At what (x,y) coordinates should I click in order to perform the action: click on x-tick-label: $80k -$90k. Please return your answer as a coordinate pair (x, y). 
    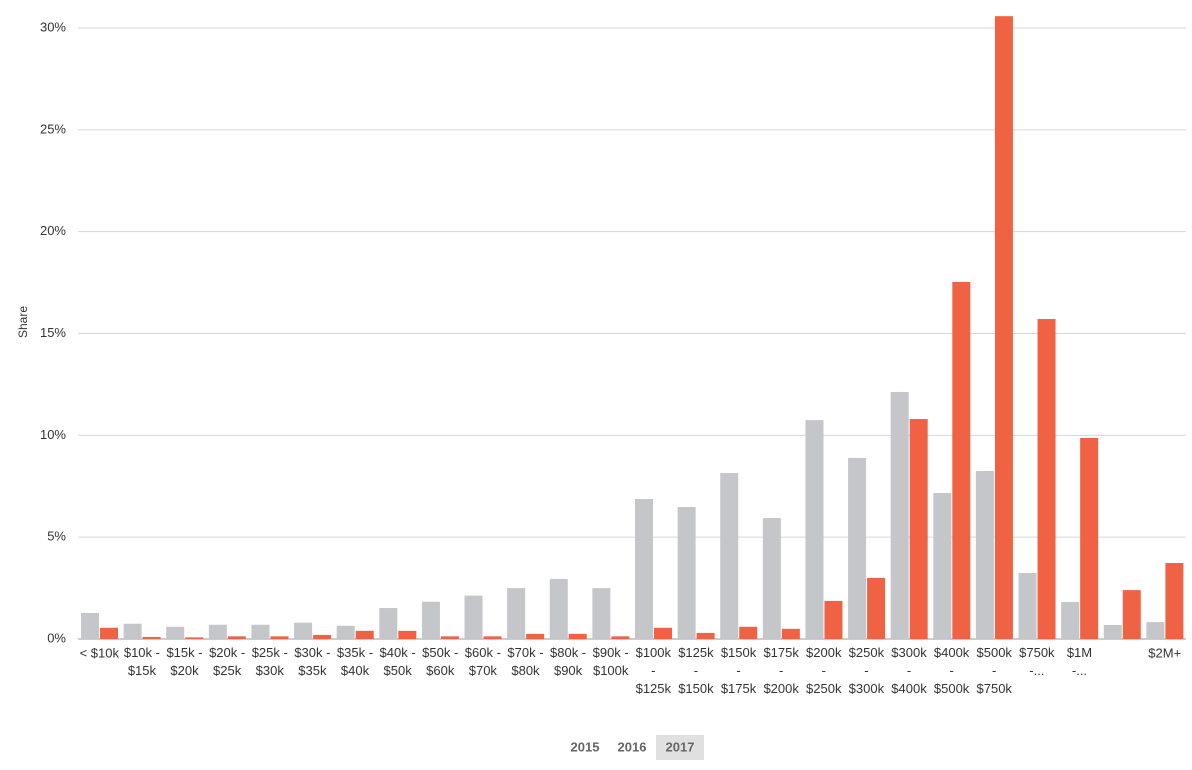
    Looking at the image, I should click on (568, 661).